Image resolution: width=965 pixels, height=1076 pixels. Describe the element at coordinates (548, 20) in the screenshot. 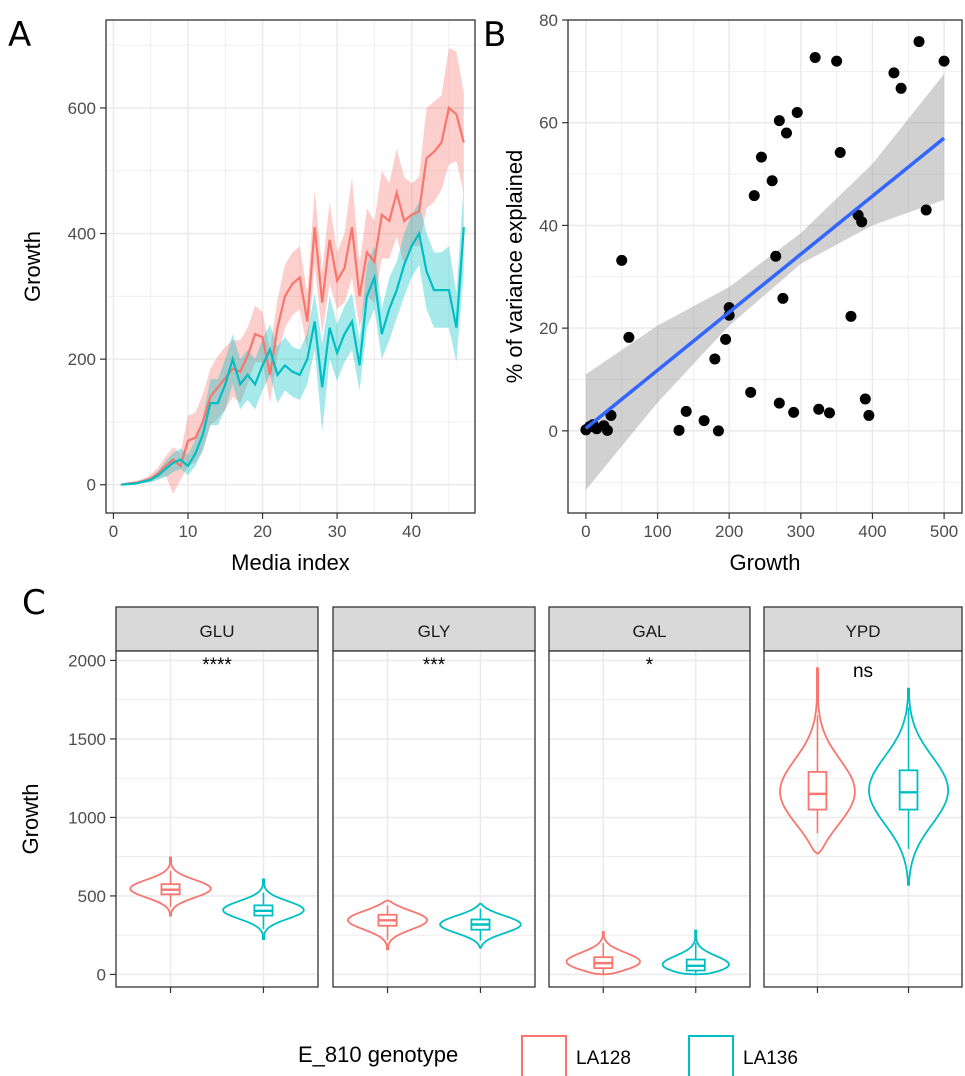

I see `y-tick-label: 80` at that location.